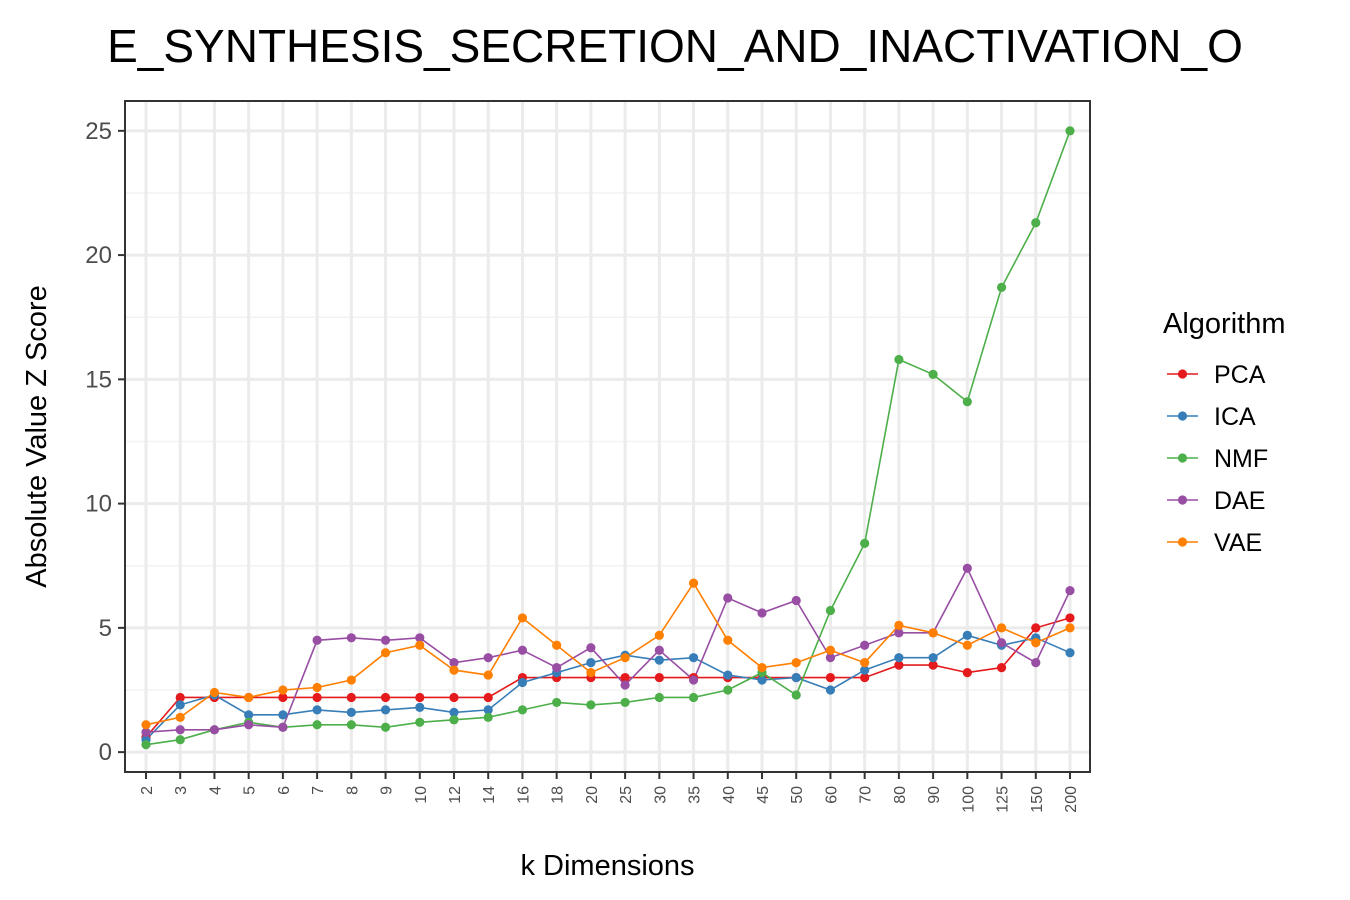 The image size is (1350, 900). Describe the element at coordinates (1182, 416) in the screenshot. I see `legend-point-ica` at that location.